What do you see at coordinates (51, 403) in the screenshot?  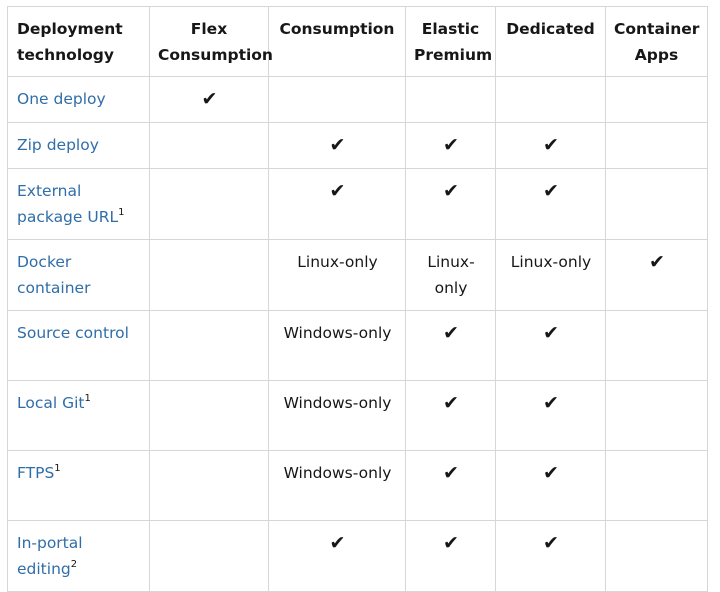 I see `deployment-link: Local Git` at bounding box center [51, 403].